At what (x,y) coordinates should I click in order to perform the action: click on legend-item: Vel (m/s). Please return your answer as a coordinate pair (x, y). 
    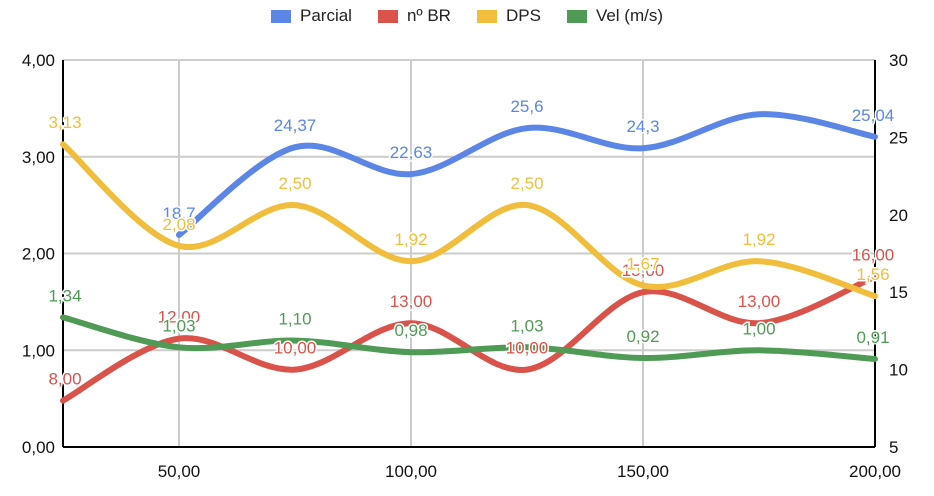
    Looking at the image, I should click on (614, 16).